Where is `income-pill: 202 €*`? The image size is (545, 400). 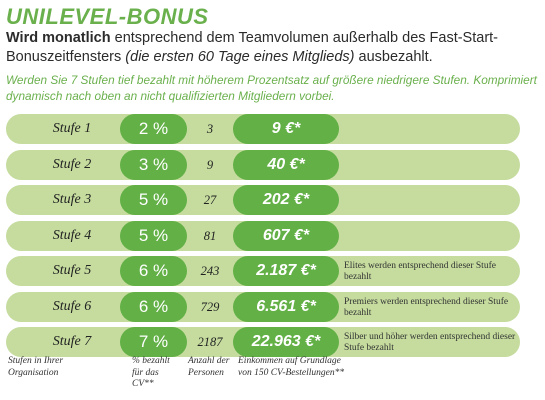 income-pill: 202 €* is located at coordinates (286, 200).